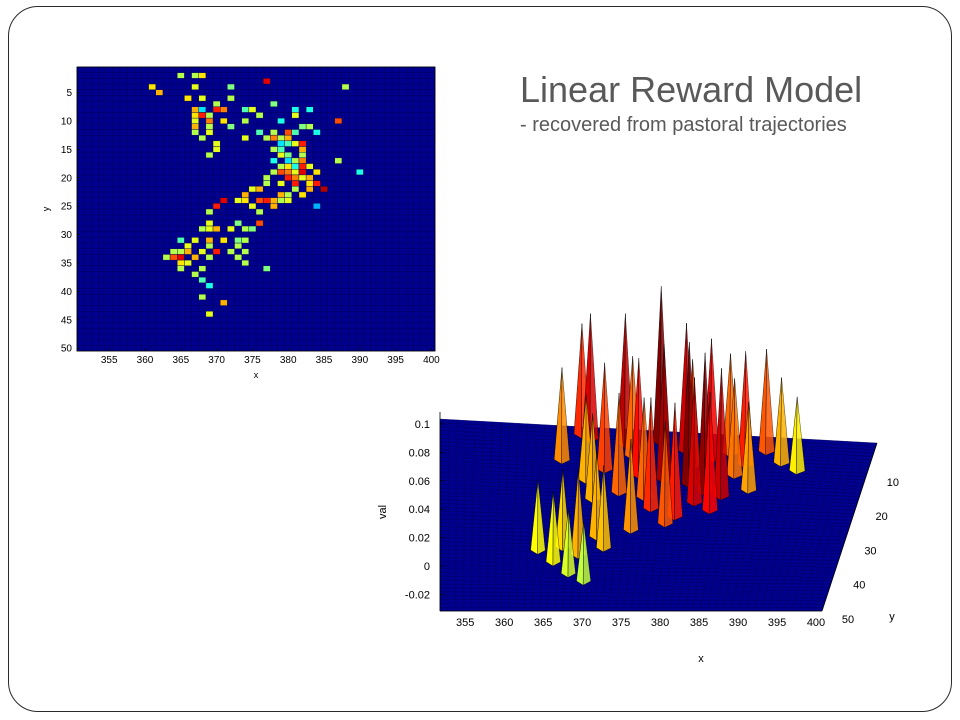 The width and height of the screenshot is (960, 720). What do you see at coordinates (256, 209) in the screenshot?
I see `heatmap-frame` at bounding box center [256, 209].